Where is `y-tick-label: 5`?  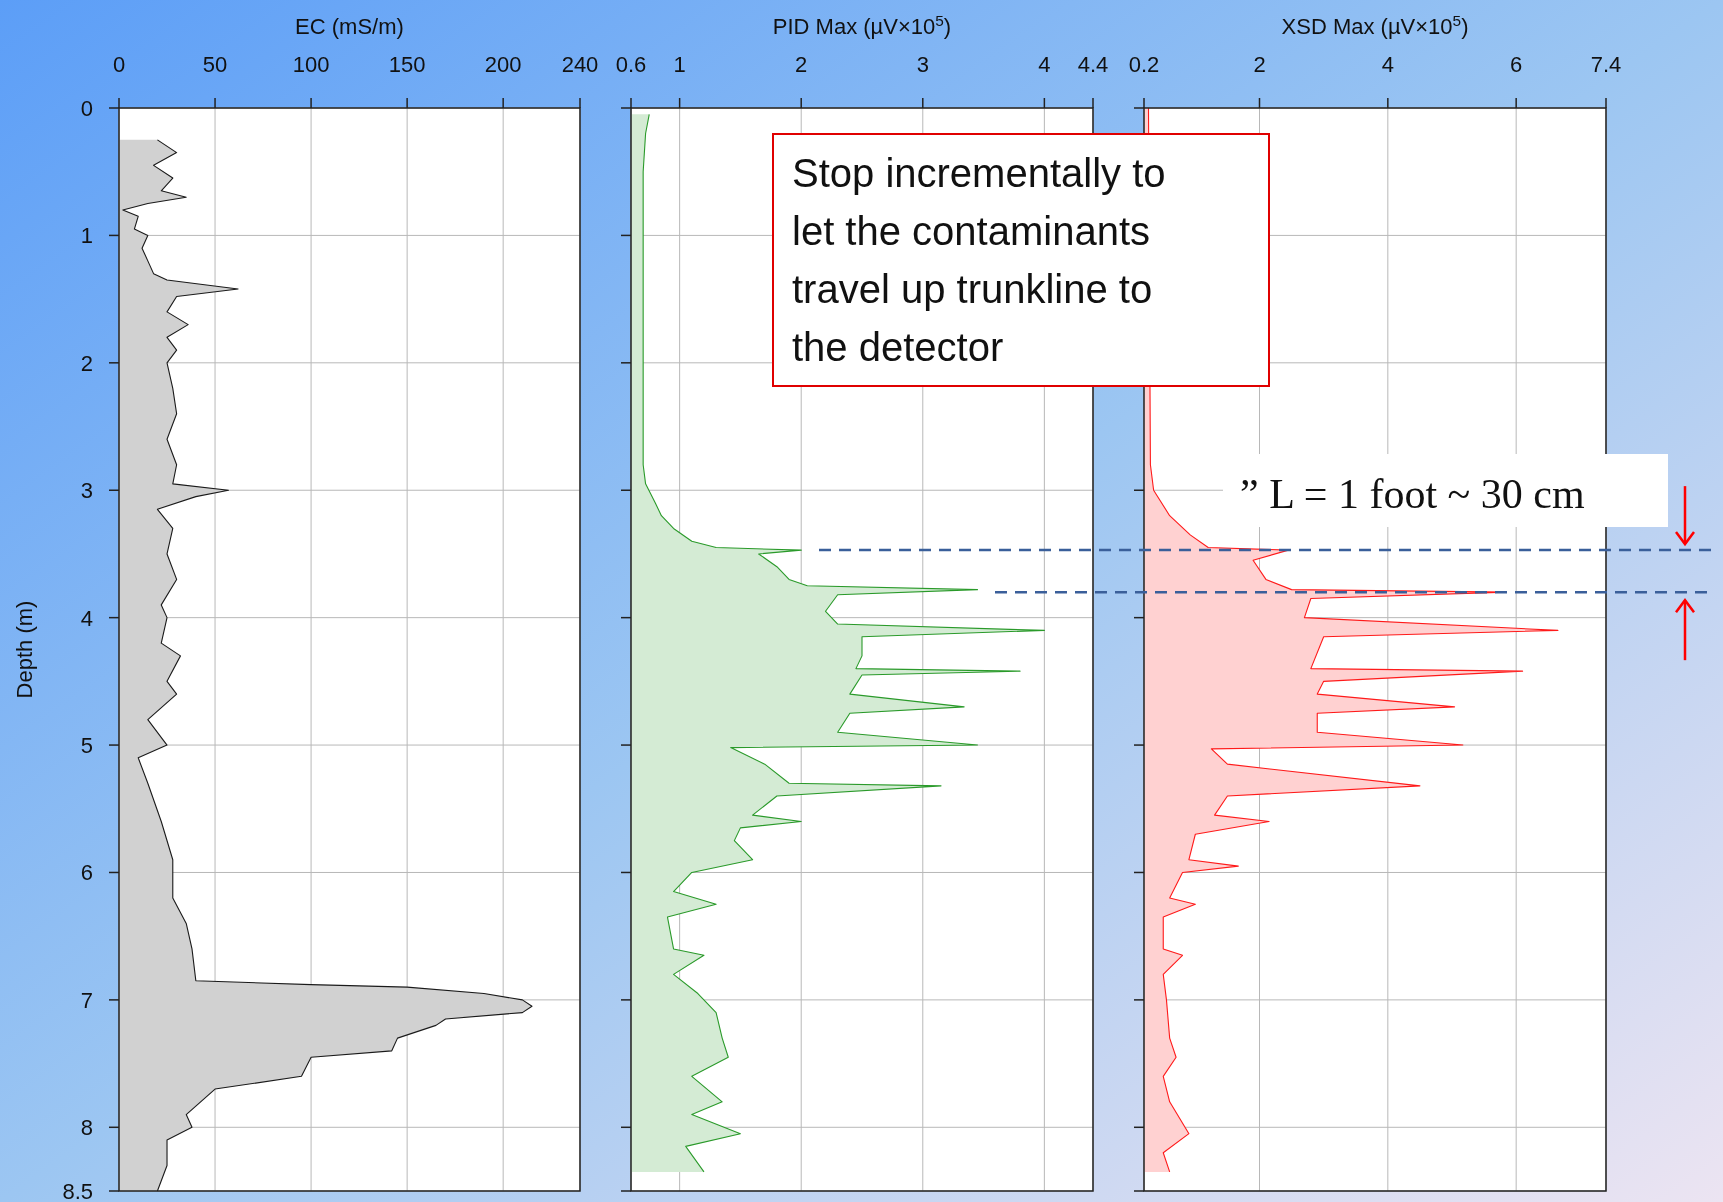 y-tick-label: 5 is located at coordinates (86, 746).